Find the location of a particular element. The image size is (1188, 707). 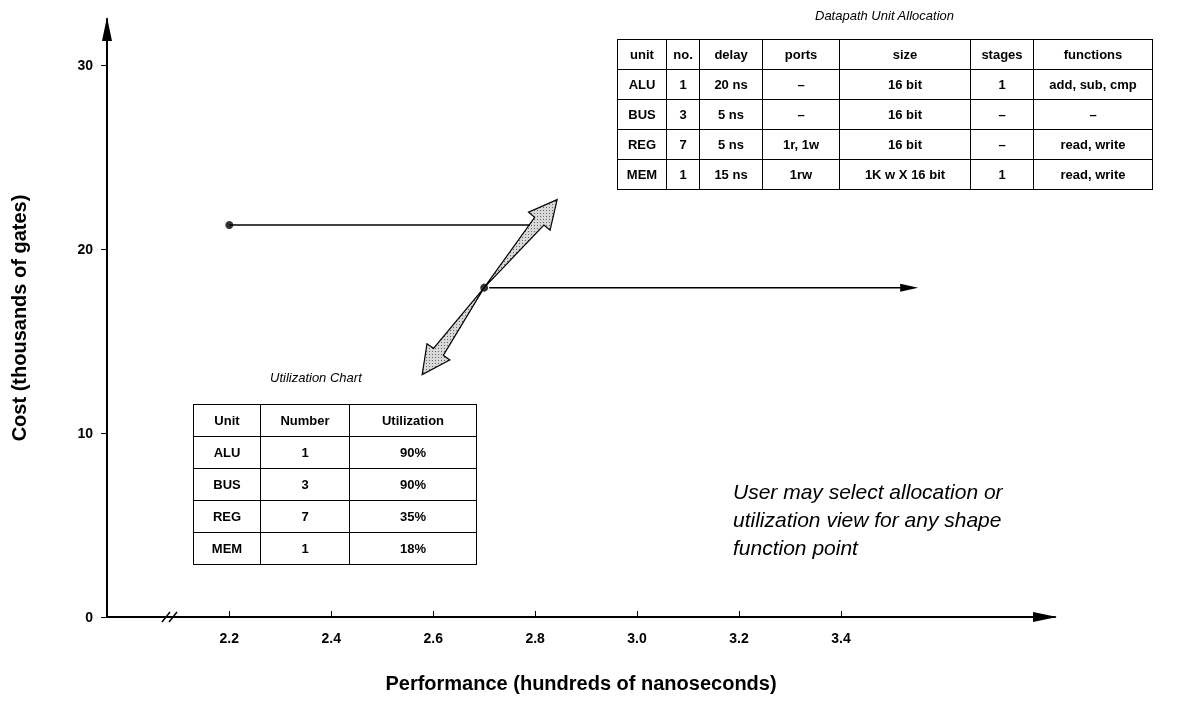

annotation: add, sub, cmp is located at coordinates (1093, 84).